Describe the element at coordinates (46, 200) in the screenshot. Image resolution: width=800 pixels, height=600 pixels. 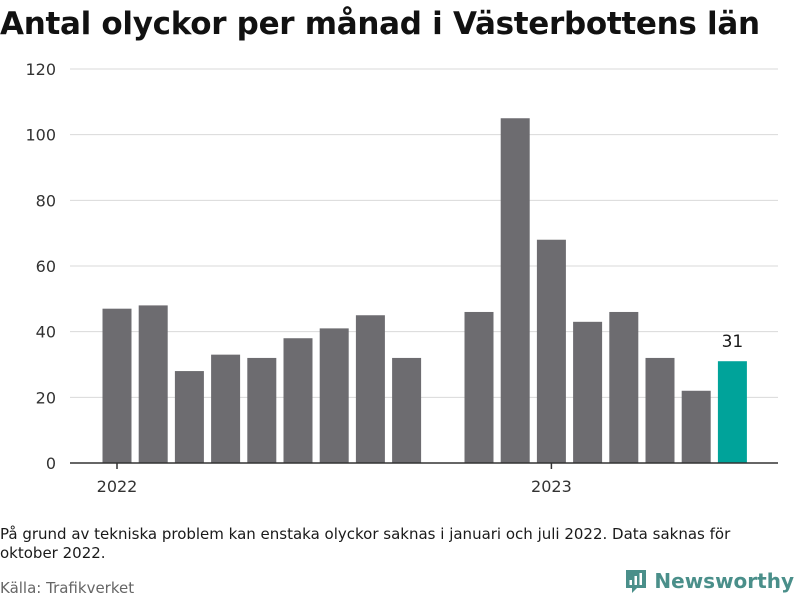
I see `y-tick-label: 80` at that location.